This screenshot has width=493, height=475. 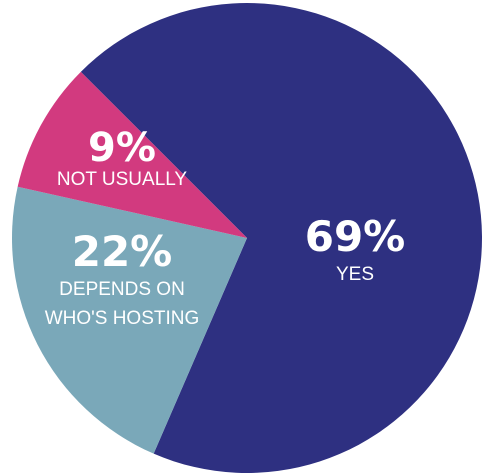 I want to click on slice-label-group-yes: 69% YES, so click(x=355, y=248).